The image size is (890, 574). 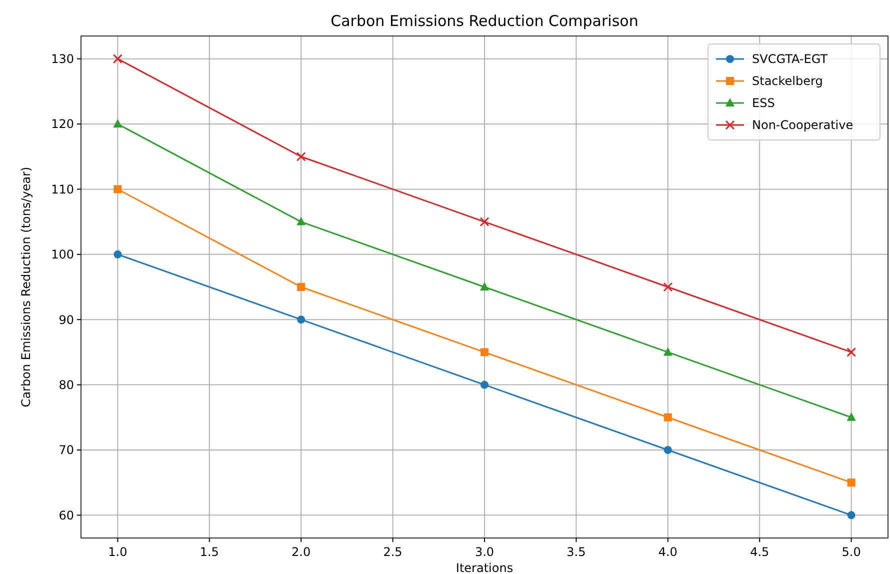 I want to click on legend-label: SVCGTA-EGT, so click(x=790, y=59).